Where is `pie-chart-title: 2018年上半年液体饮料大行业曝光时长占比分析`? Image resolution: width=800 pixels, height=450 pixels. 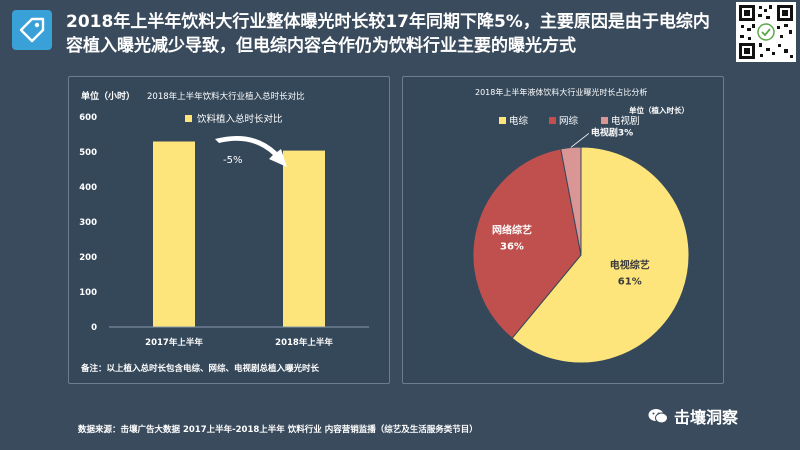 pie-chart-title: 2018年上半年液体饮料大行业曝光时长占比分析 is located at coordinates (561, 92).